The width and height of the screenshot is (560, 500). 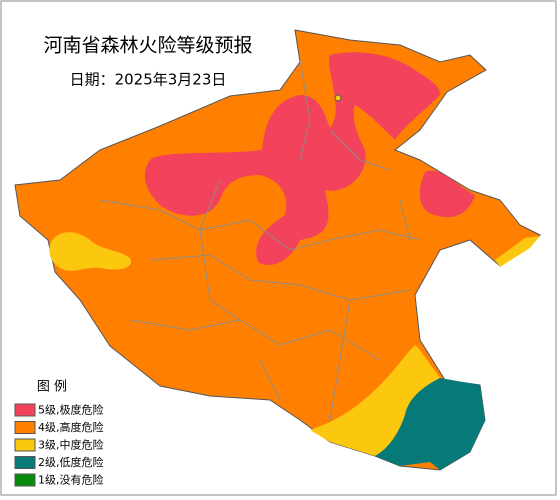 I want to click on legend-label: 2级,低度危险, so click(x=71, y=462).